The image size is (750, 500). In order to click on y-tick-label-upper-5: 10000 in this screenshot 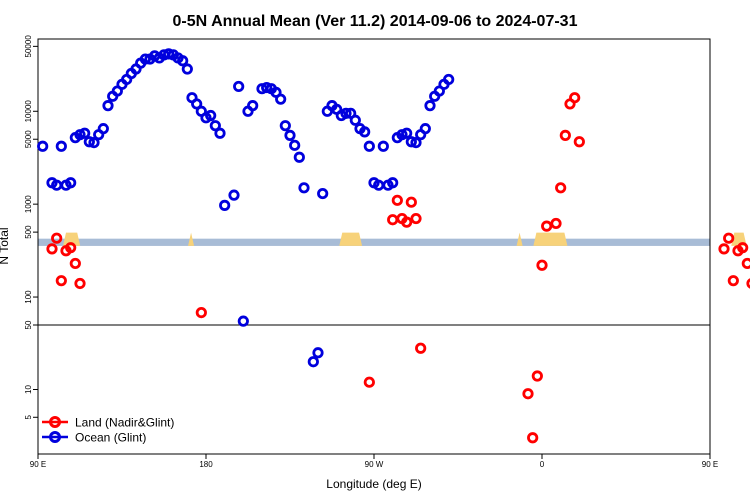, I will do `click(28, 111)`.